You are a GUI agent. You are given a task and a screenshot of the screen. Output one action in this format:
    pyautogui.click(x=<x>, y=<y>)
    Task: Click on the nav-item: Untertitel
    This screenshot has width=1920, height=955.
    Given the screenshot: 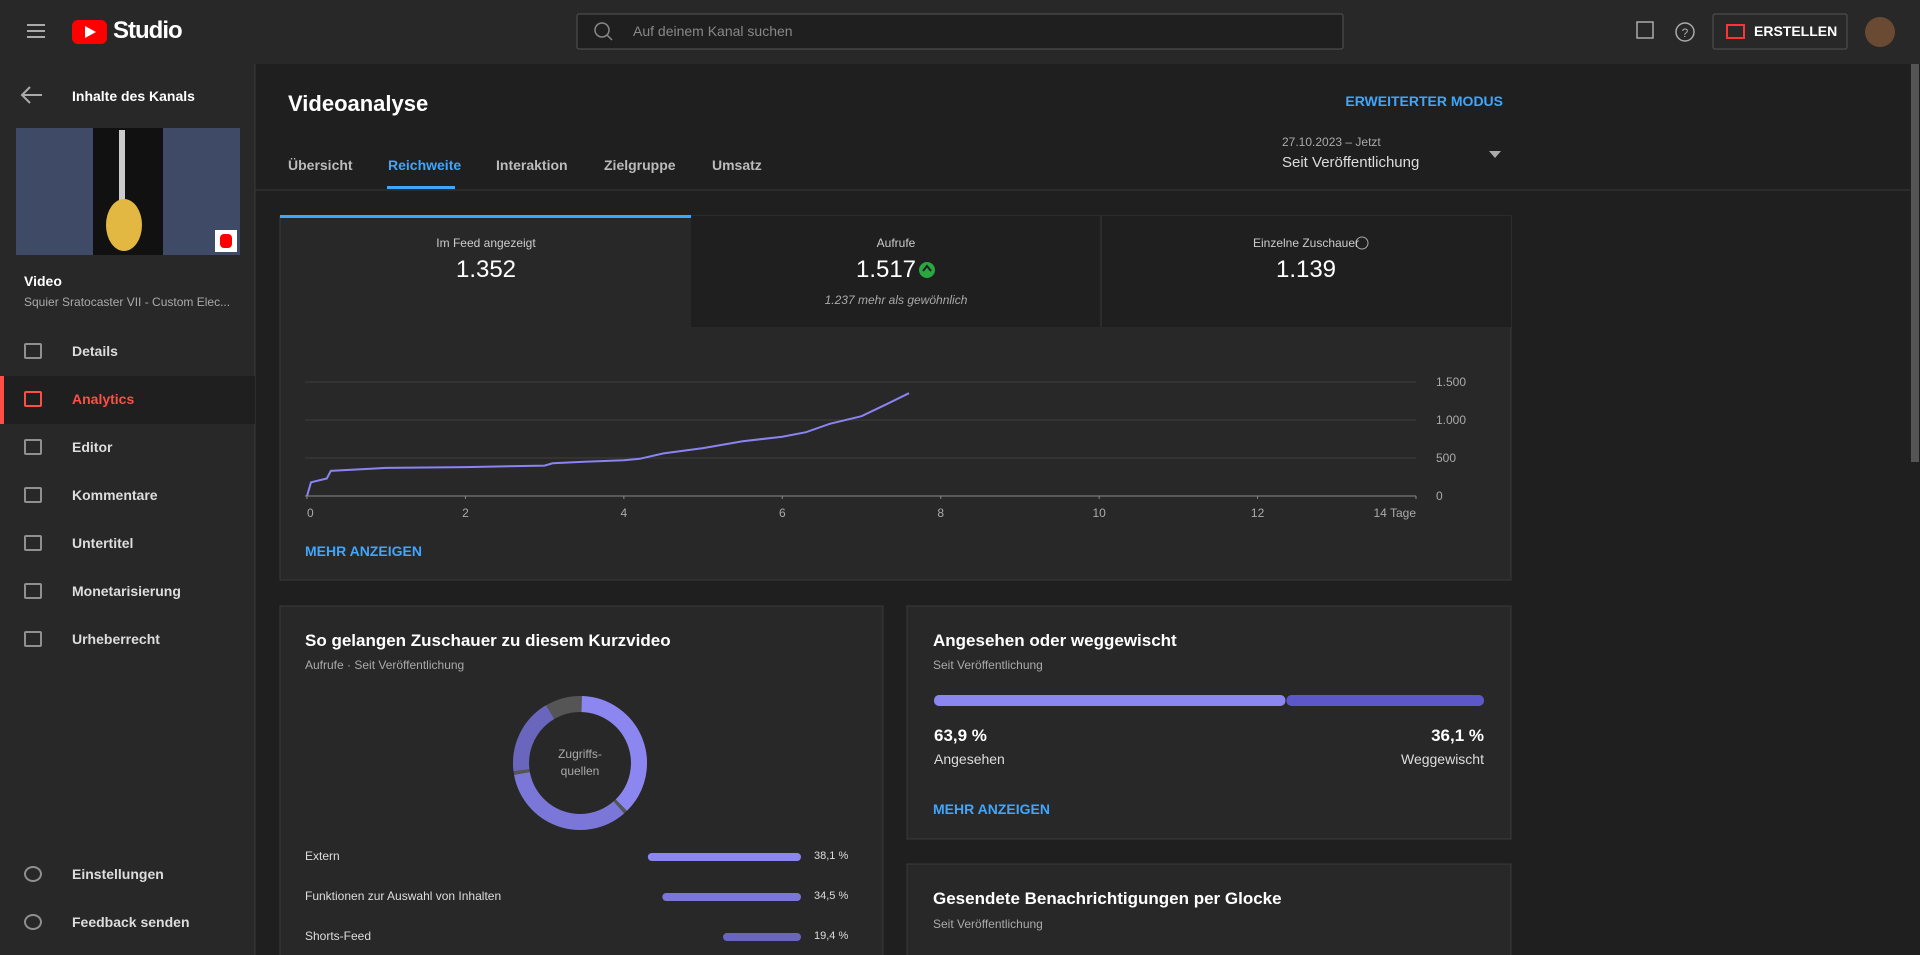 What is the action you would take?
    pyautogui.click(x=103, y=543)
    